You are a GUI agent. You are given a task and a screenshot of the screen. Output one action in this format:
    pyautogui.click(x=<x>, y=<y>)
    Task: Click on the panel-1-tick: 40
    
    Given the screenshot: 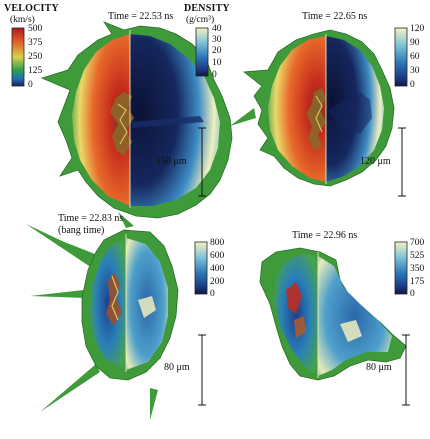 What is the action you would take?
    pyautogui.click(x=217, y=29)
    